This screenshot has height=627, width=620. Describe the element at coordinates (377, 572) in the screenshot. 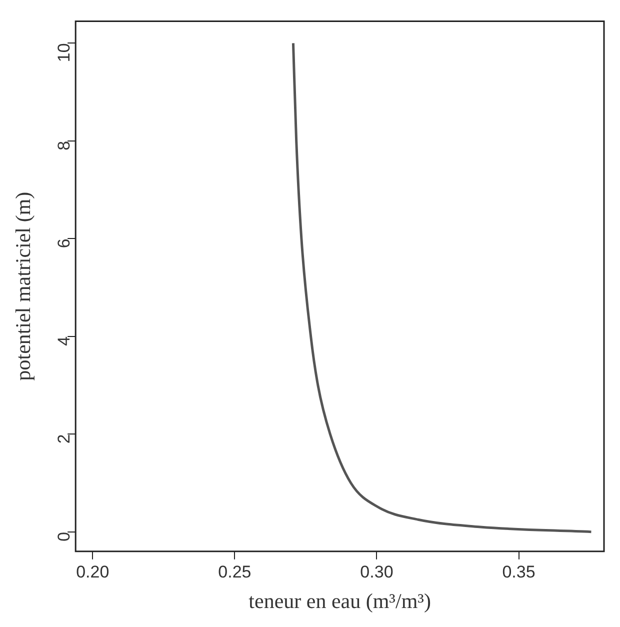

I see `x-tick-label: 0.30` at that location.